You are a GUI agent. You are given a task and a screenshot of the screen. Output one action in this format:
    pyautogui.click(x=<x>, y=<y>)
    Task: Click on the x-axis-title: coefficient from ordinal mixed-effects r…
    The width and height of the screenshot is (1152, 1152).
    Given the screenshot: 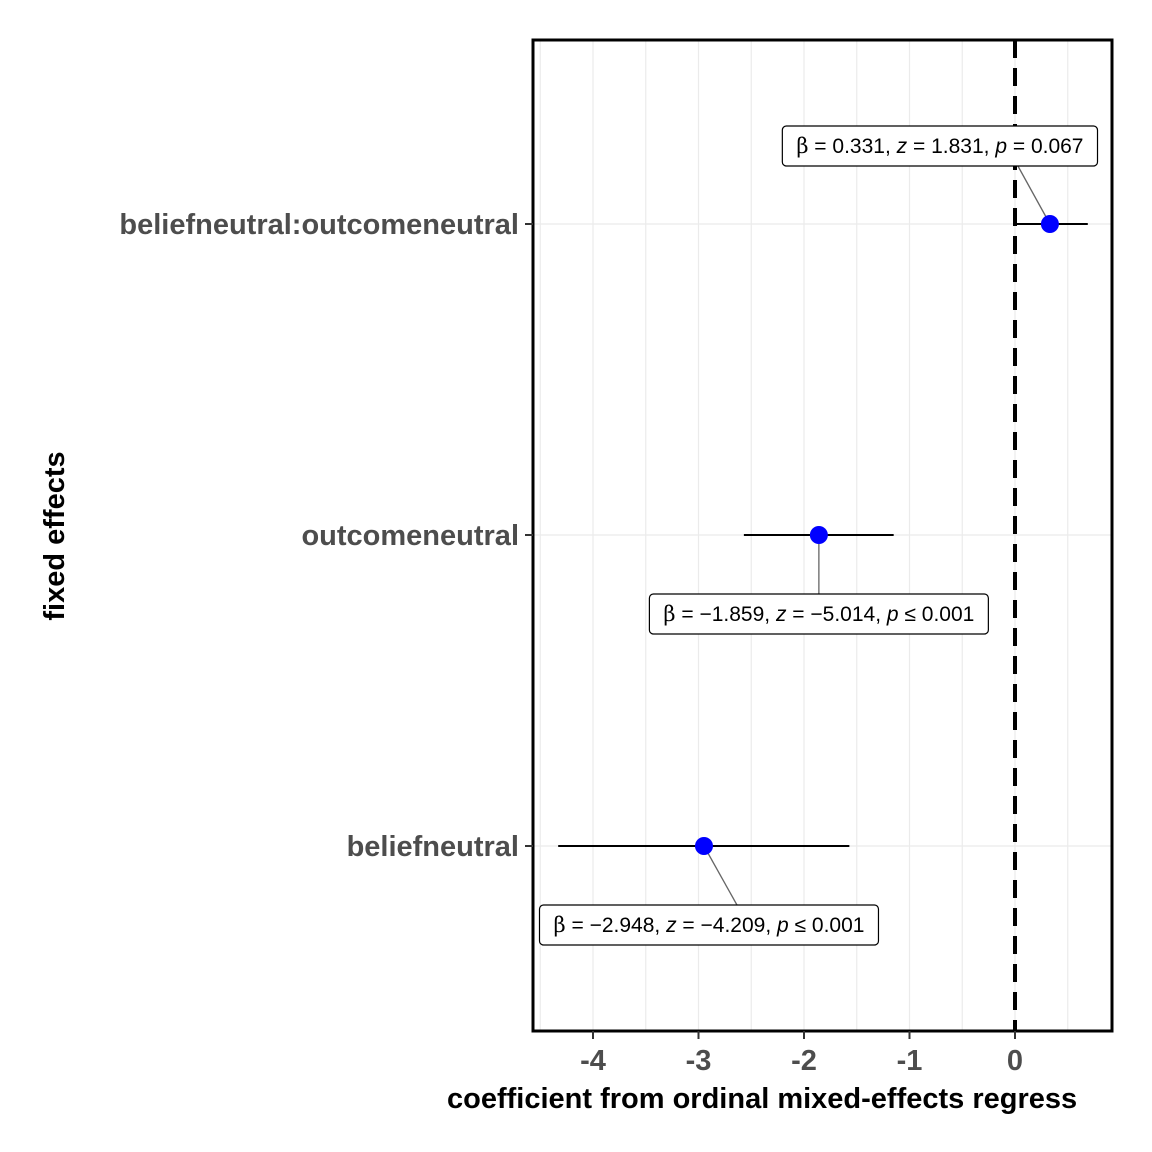 What is the action you would take?
    pyautogui.click(x=762, y=1099)
    